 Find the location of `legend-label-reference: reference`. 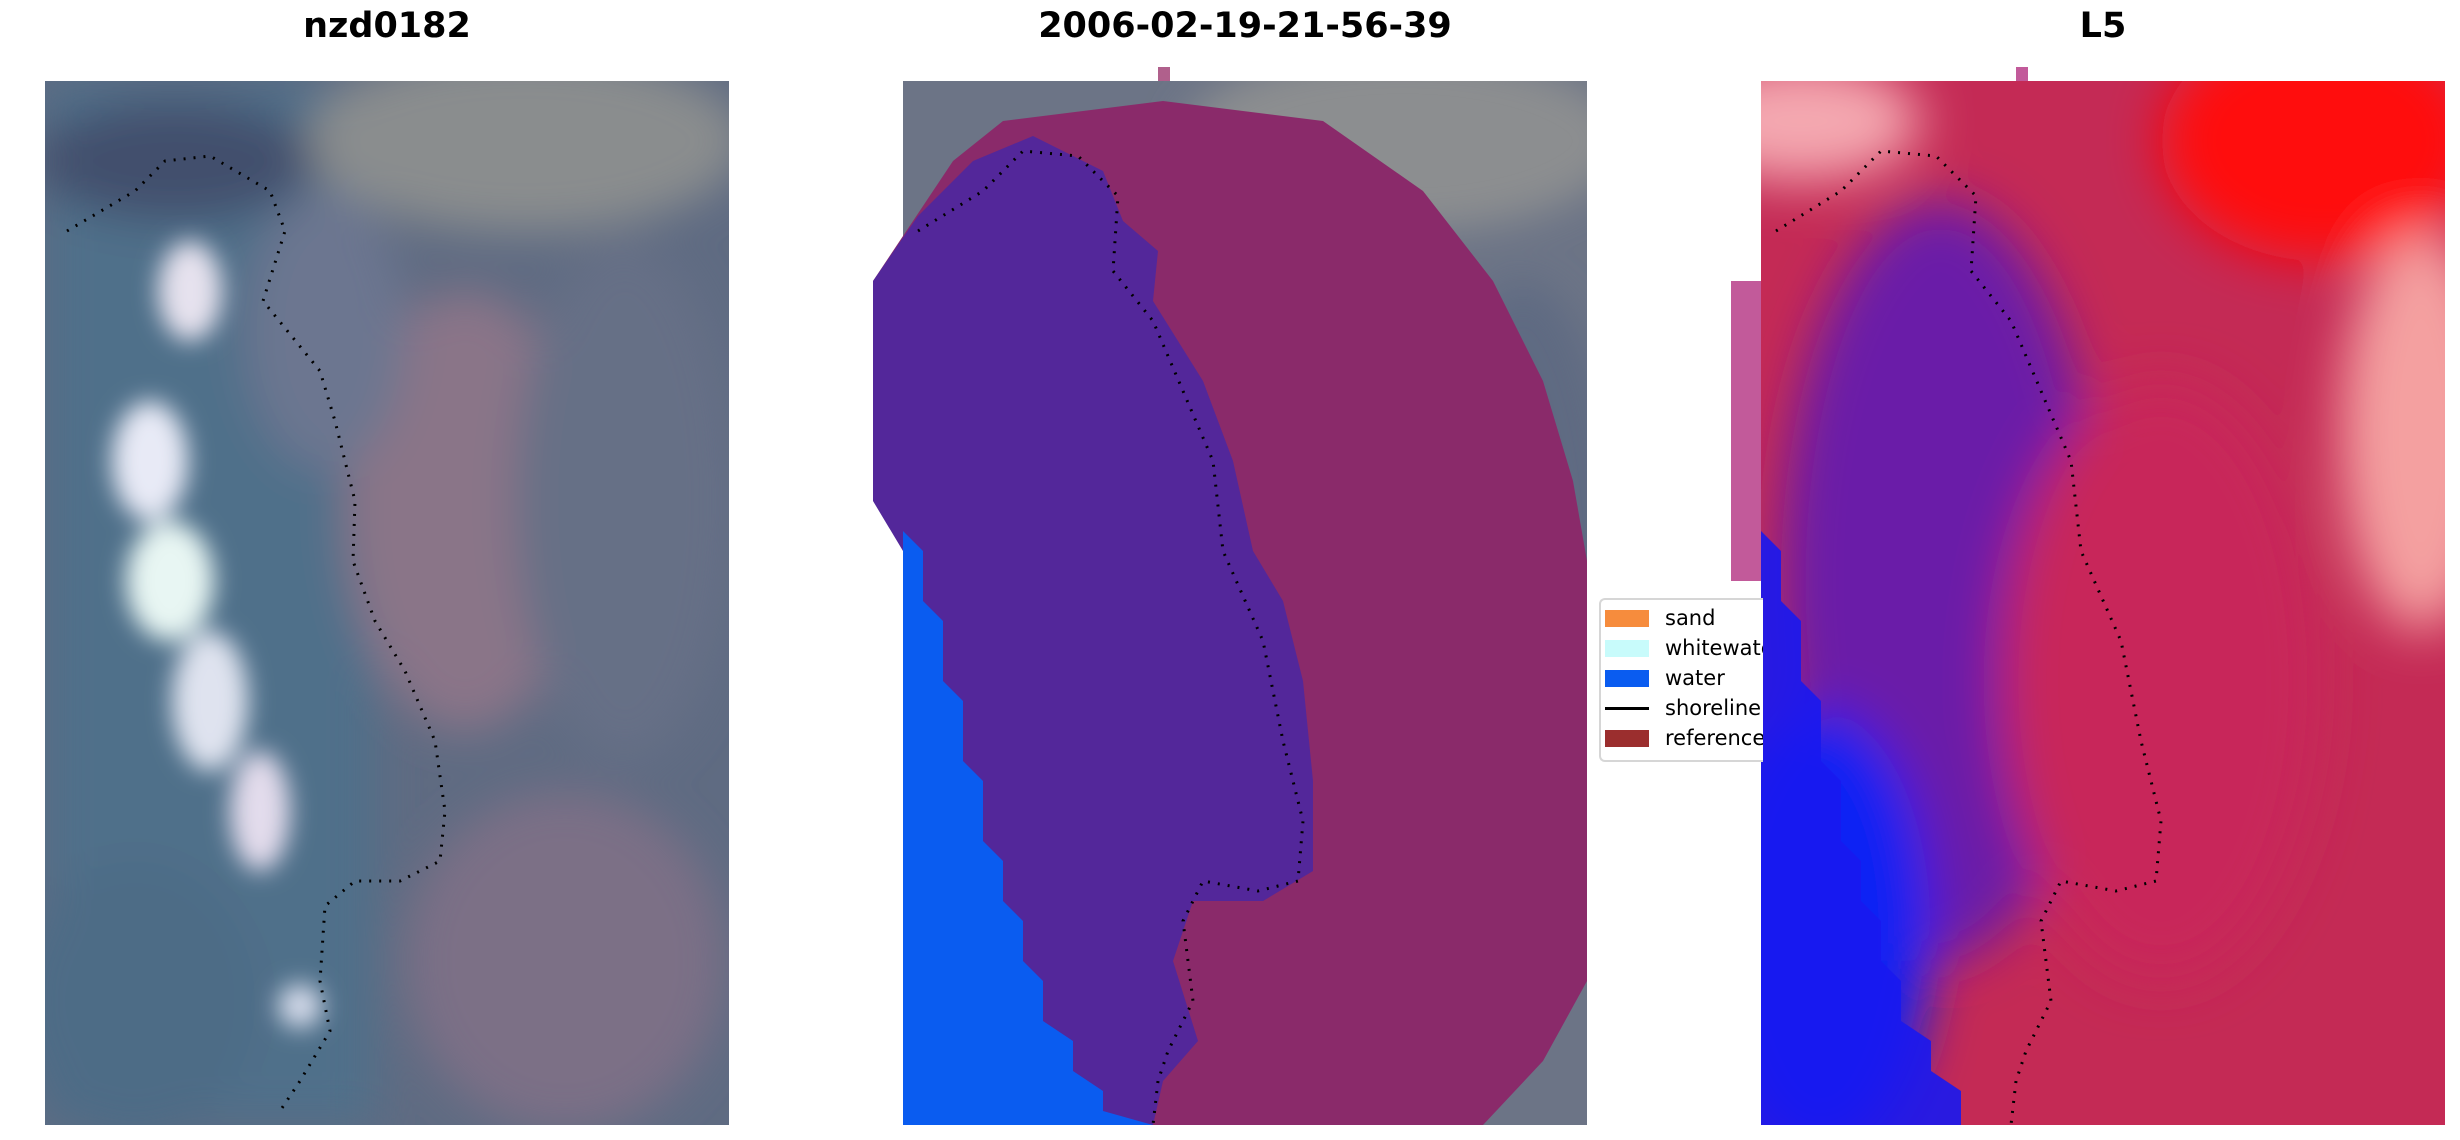

legend-label-reference: reference is located at coordinates (1714, 738).